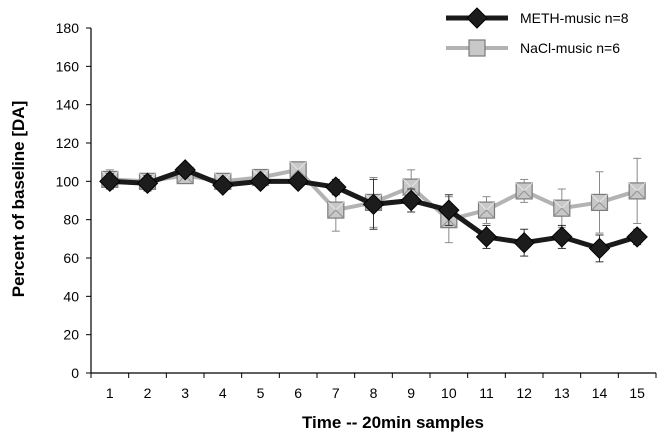 This screenshot has width=669, height=437. I want to click on y-tick-label: 20, so click(71, 335).